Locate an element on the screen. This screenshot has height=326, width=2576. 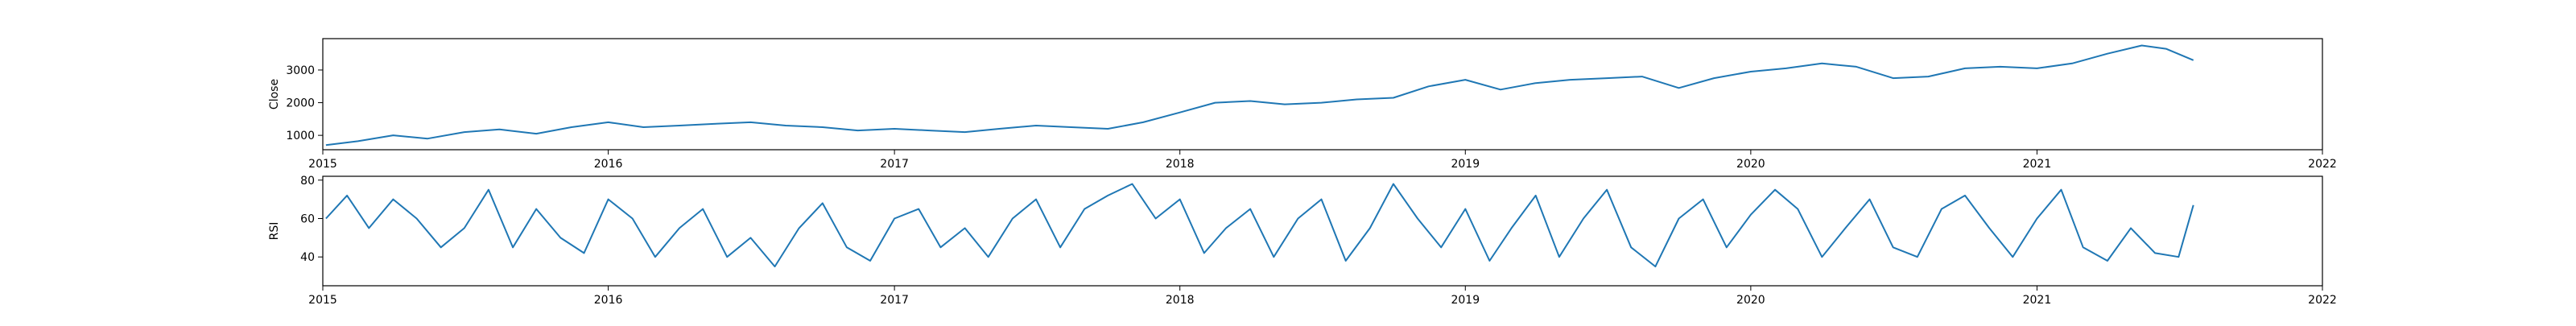
y-tick-label: 3000 is located at coordinates (300, 70).